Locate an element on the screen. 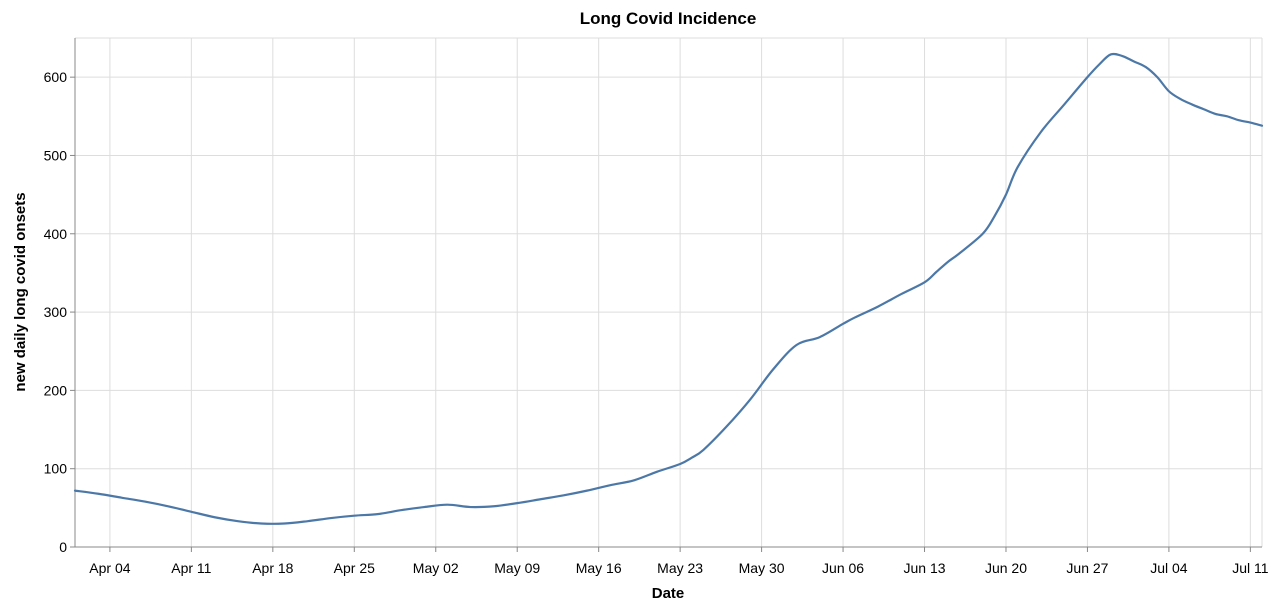 The width and height of the screenshot is (1280, 609). y-tick-label: 0 is located at coordinates (63, 547).